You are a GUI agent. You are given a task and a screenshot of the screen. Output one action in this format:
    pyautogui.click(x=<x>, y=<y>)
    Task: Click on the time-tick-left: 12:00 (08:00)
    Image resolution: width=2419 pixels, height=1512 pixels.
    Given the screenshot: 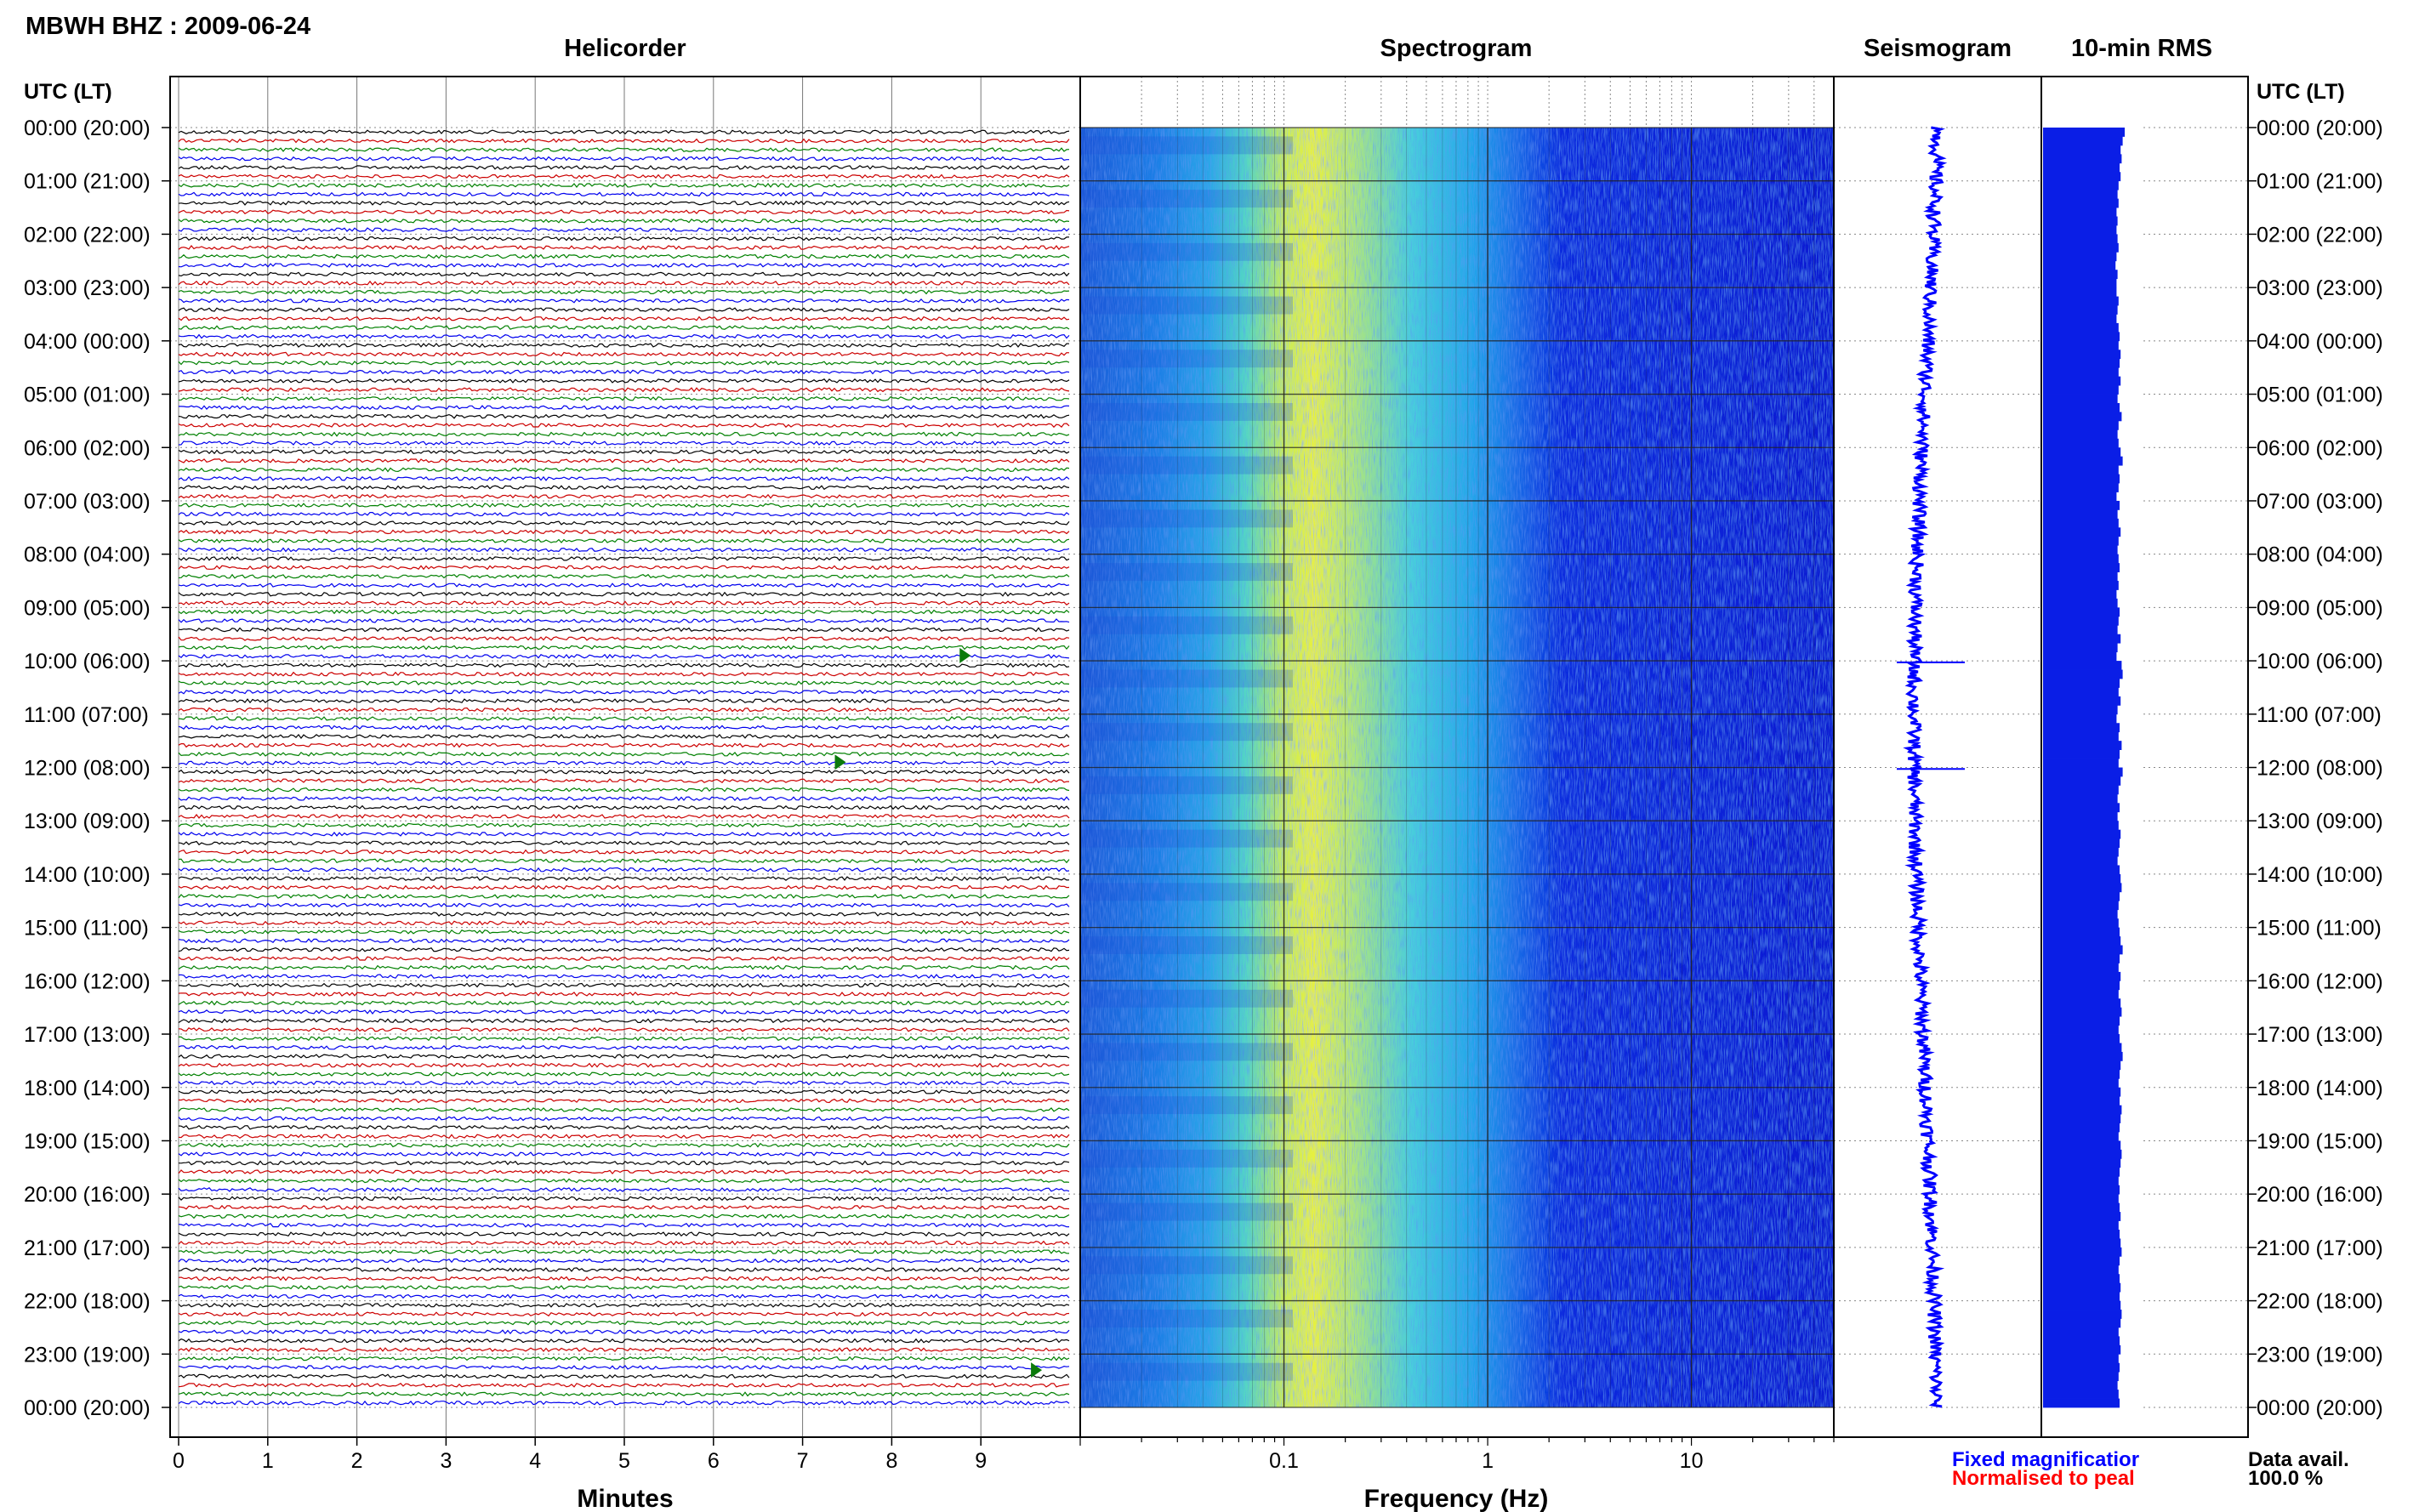 What is the action you would take?
    pyautogui.click(x=87, y=769)
    